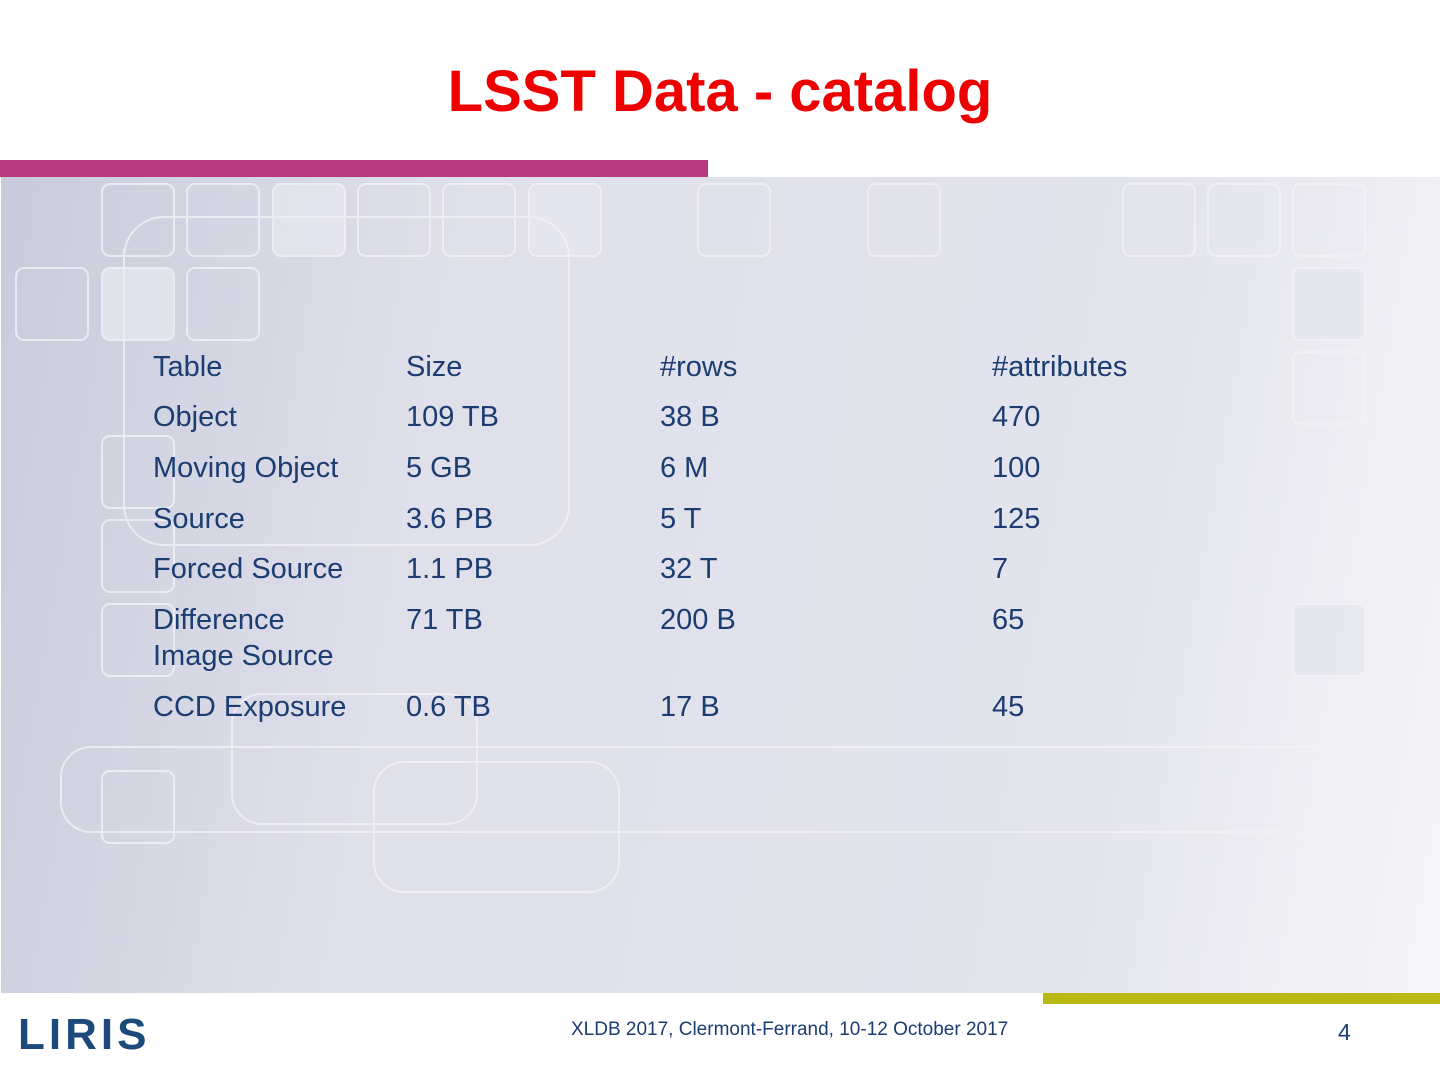  Describe the element at coordinates (689, 569) in the screenshot. I see `table-cell: 32 T` at that location.